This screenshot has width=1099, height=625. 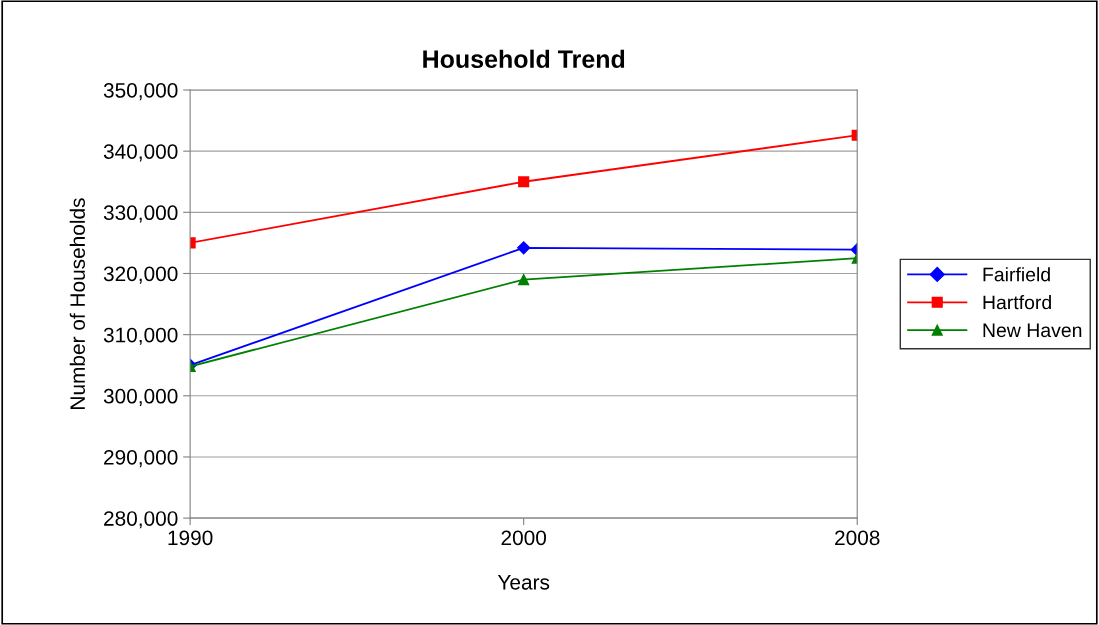 I want to click on y-tick-label: 350,000, so click(x=140, y=92).